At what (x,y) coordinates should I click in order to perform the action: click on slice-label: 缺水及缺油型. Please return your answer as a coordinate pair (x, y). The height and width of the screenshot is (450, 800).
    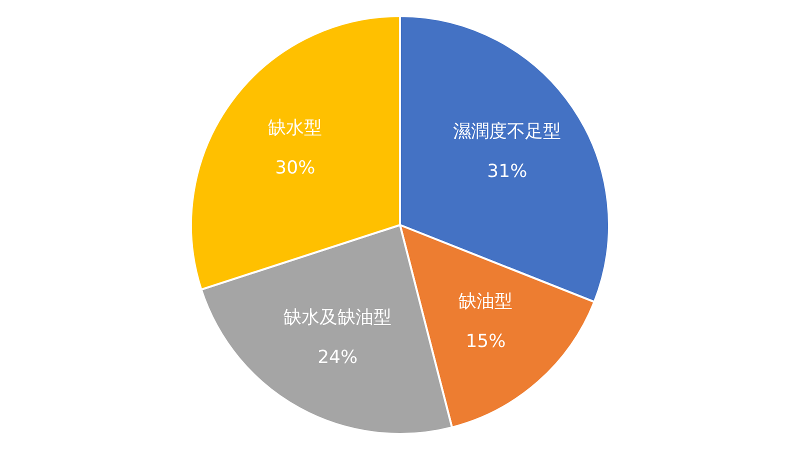
    Looking at the image, I should click on (338, 317).